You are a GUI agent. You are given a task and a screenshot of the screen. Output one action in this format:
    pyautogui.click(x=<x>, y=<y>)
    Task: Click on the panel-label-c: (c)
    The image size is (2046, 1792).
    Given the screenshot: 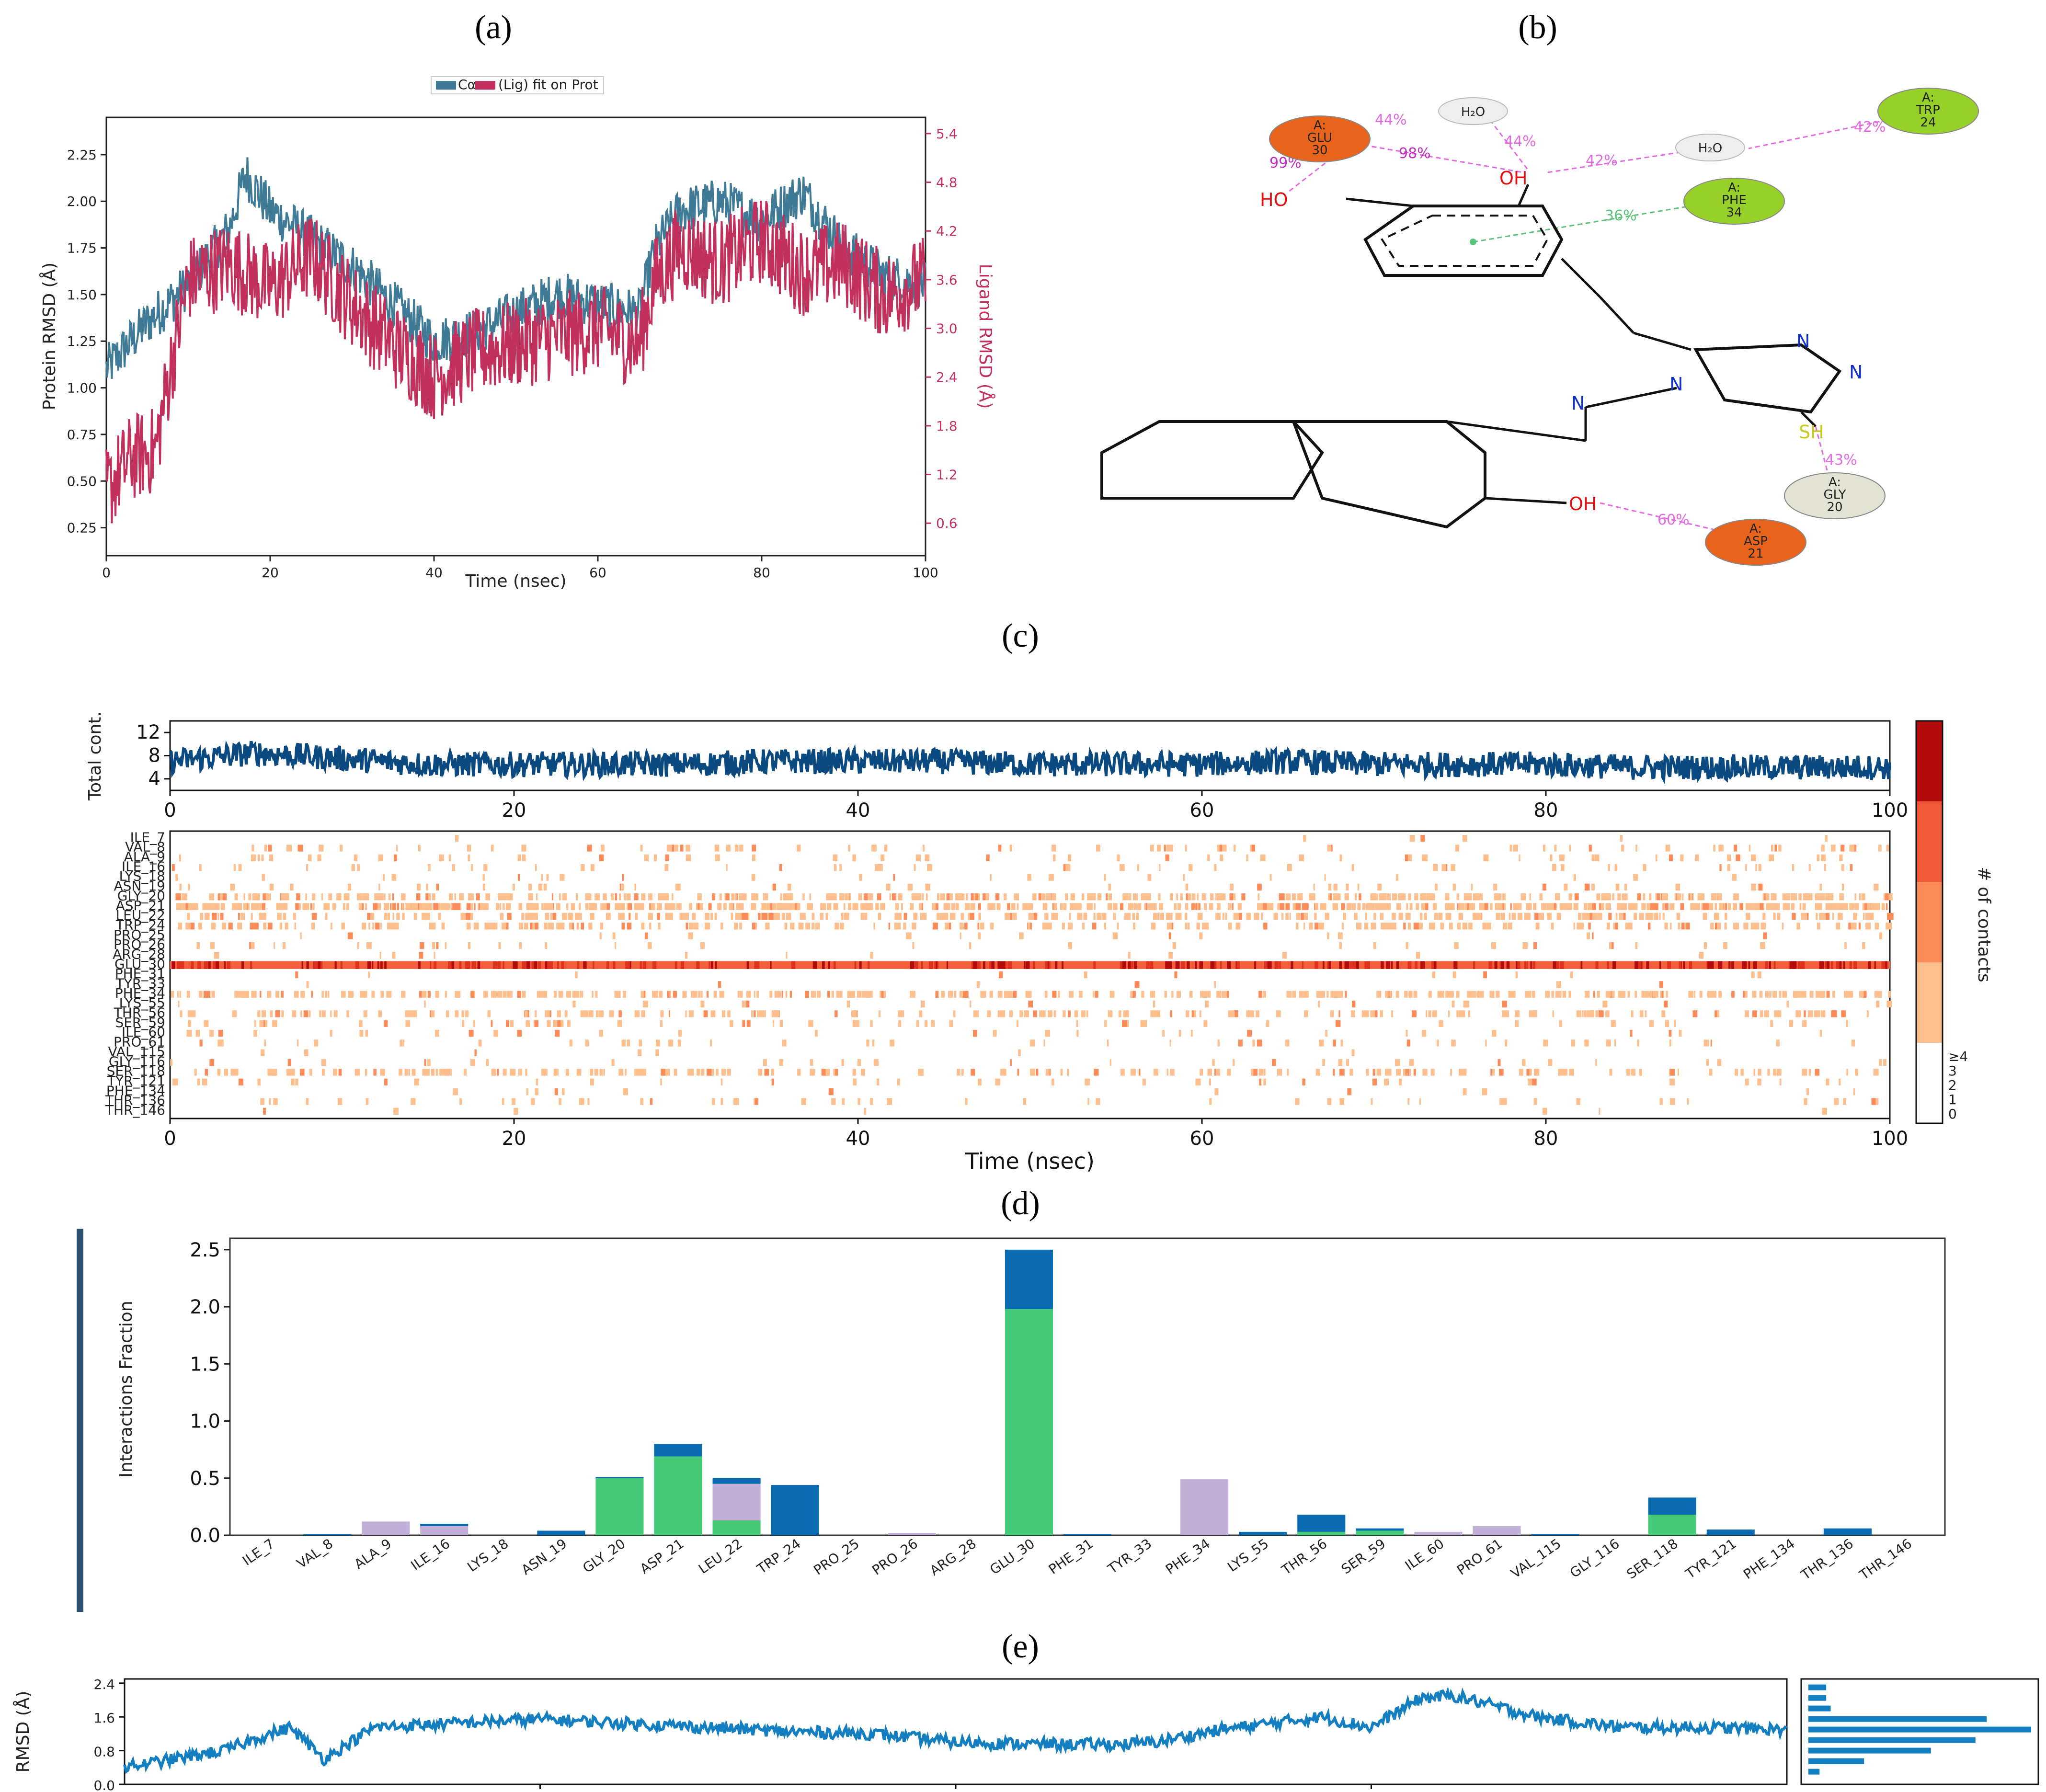 What is the action you would take?
    pyautogui.click(x=1020, y=635)
    